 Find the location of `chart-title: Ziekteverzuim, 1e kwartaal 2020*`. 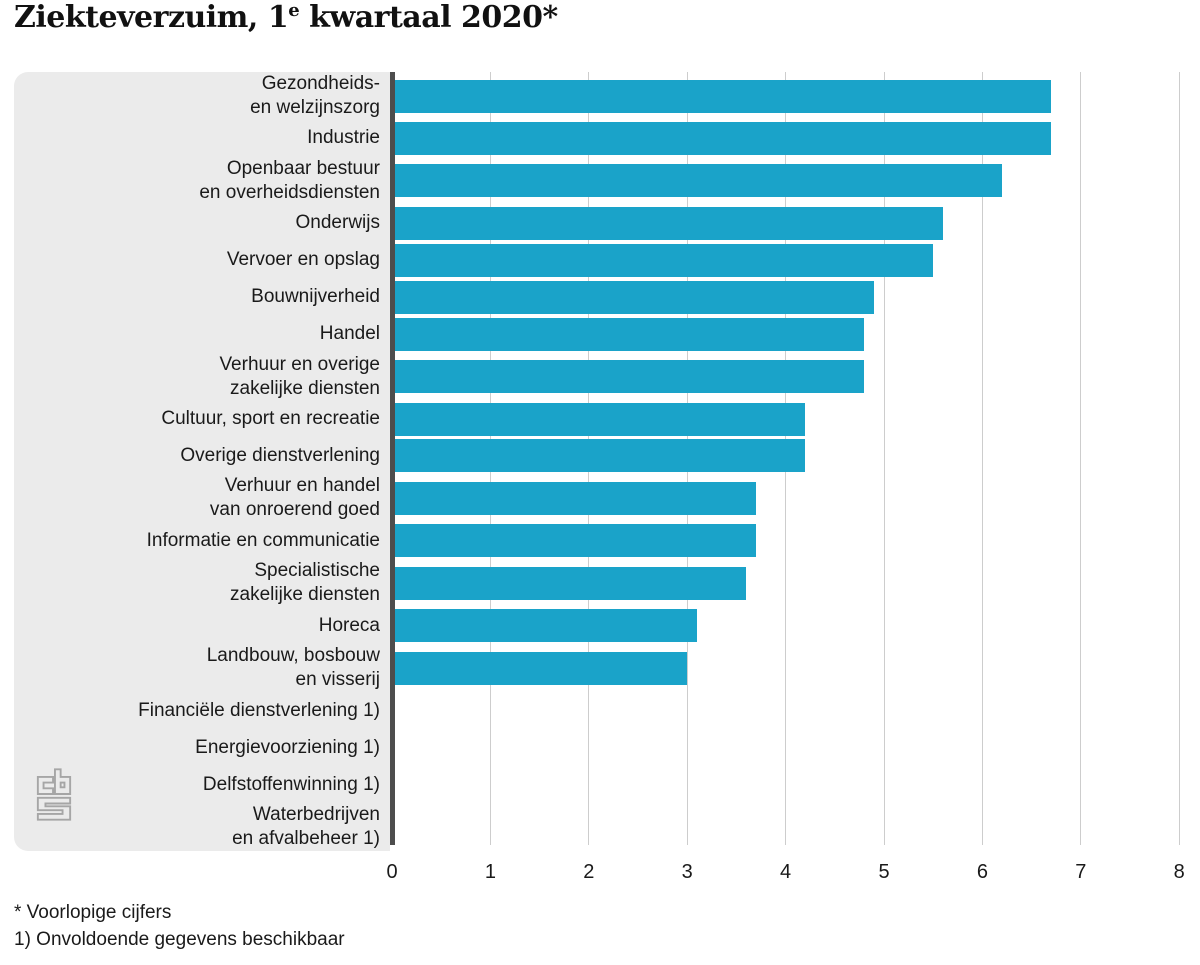

chart-title: Ziekteverzuim, 1e kwartaal 2020* is located at coordinates (286, 17).